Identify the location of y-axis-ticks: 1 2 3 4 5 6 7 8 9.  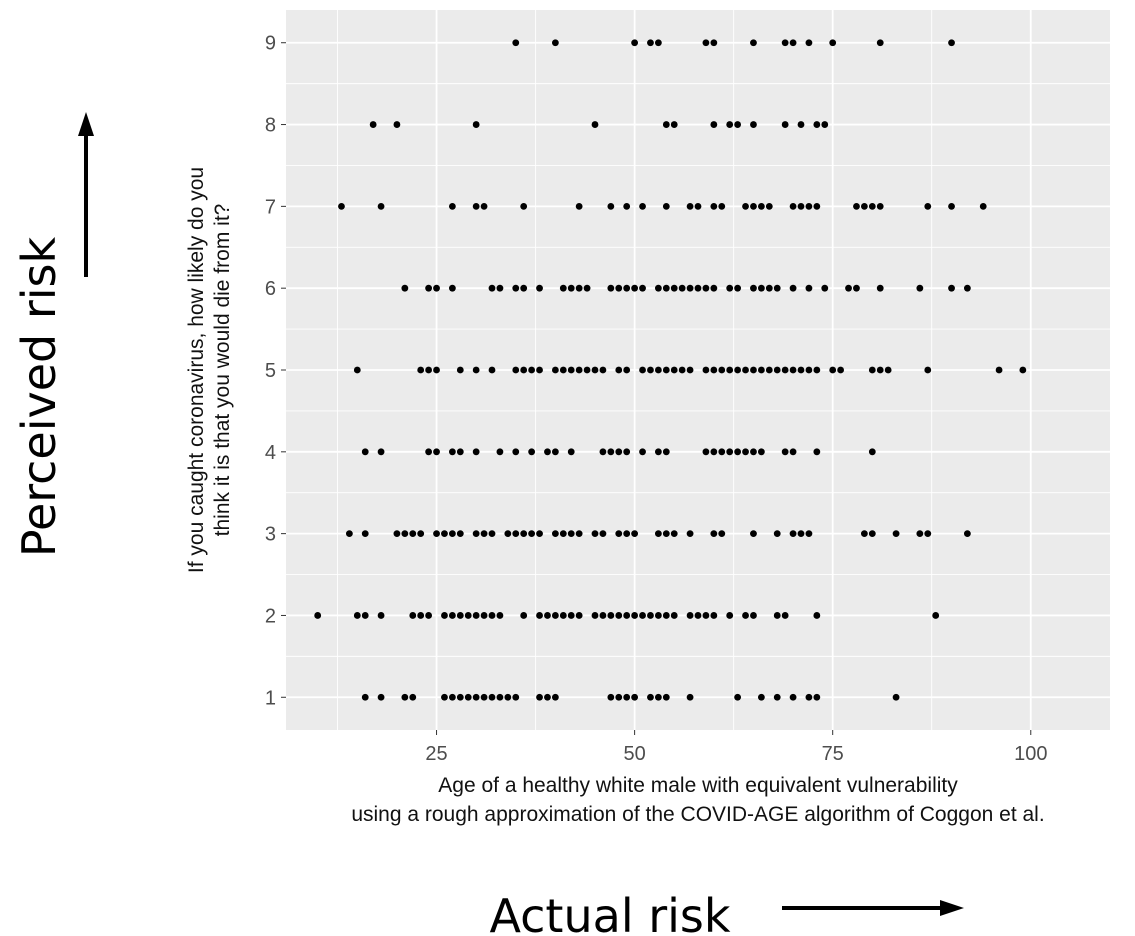
(275, 371).